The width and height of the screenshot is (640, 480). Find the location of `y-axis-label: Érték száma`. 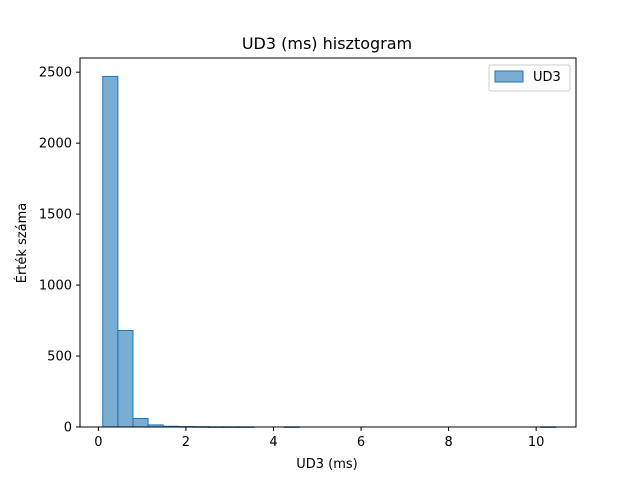

y-axis-label: Érték száma is located at coordinates (22, 243).